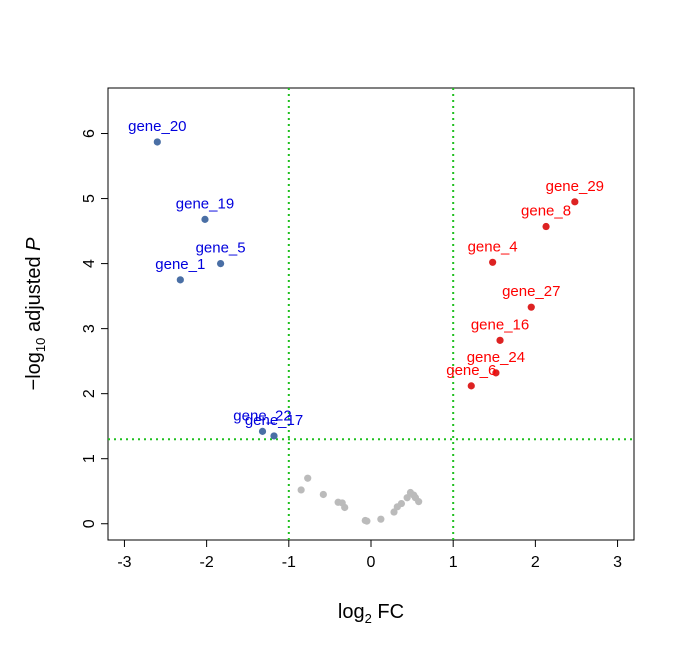 The width and height of the screenshot is (700, 650). Describe the element at coordinates (453, 562) in the screenshot. I see `x-tick-label: 1` at that location.